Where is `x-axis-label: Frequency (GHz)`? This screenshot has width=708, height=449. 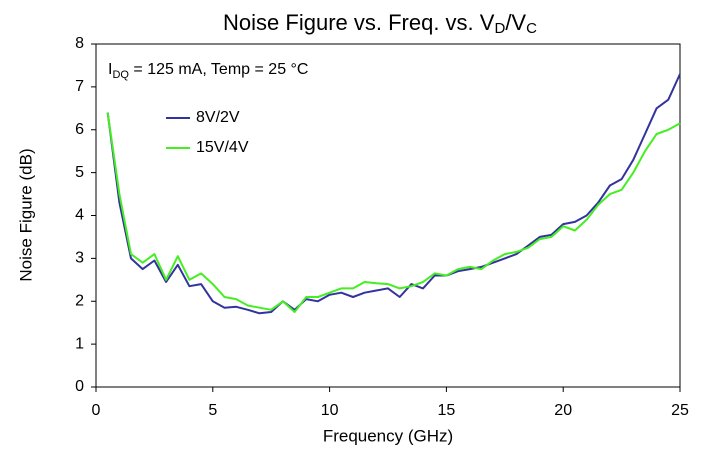
x-axis-label: Frequency (GHz) is located at coordinates (388, 435).